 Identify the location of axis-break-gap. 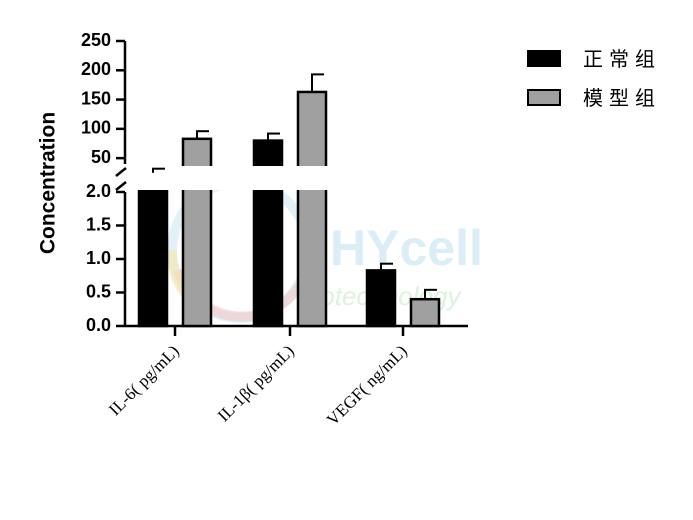
(297, 178).